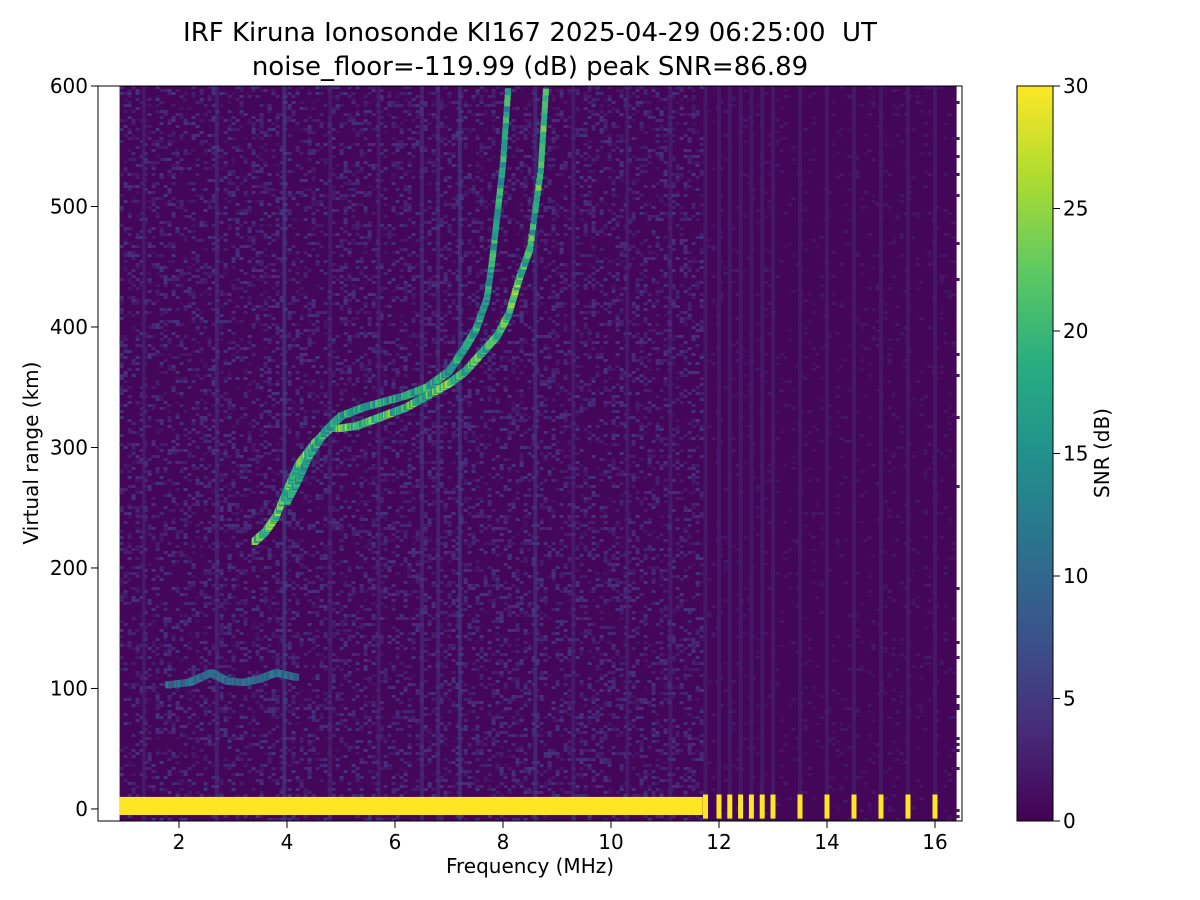 The height and width of the screenshot is (900, 1200). Describe the element at coordinates (69, 688) in the screenshot. I see `y-tick-label: 100` at that location.